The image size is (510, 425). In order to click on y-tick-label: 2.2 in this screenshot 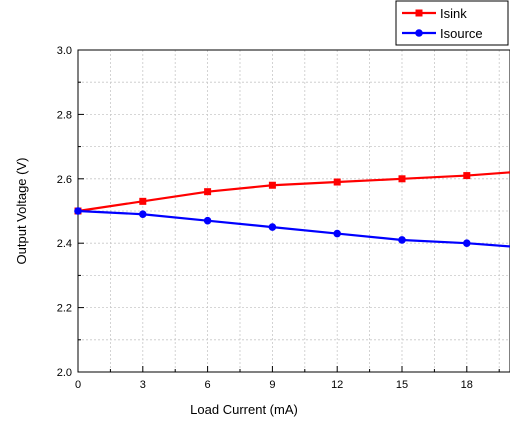, I will do `click(64, 309)`.